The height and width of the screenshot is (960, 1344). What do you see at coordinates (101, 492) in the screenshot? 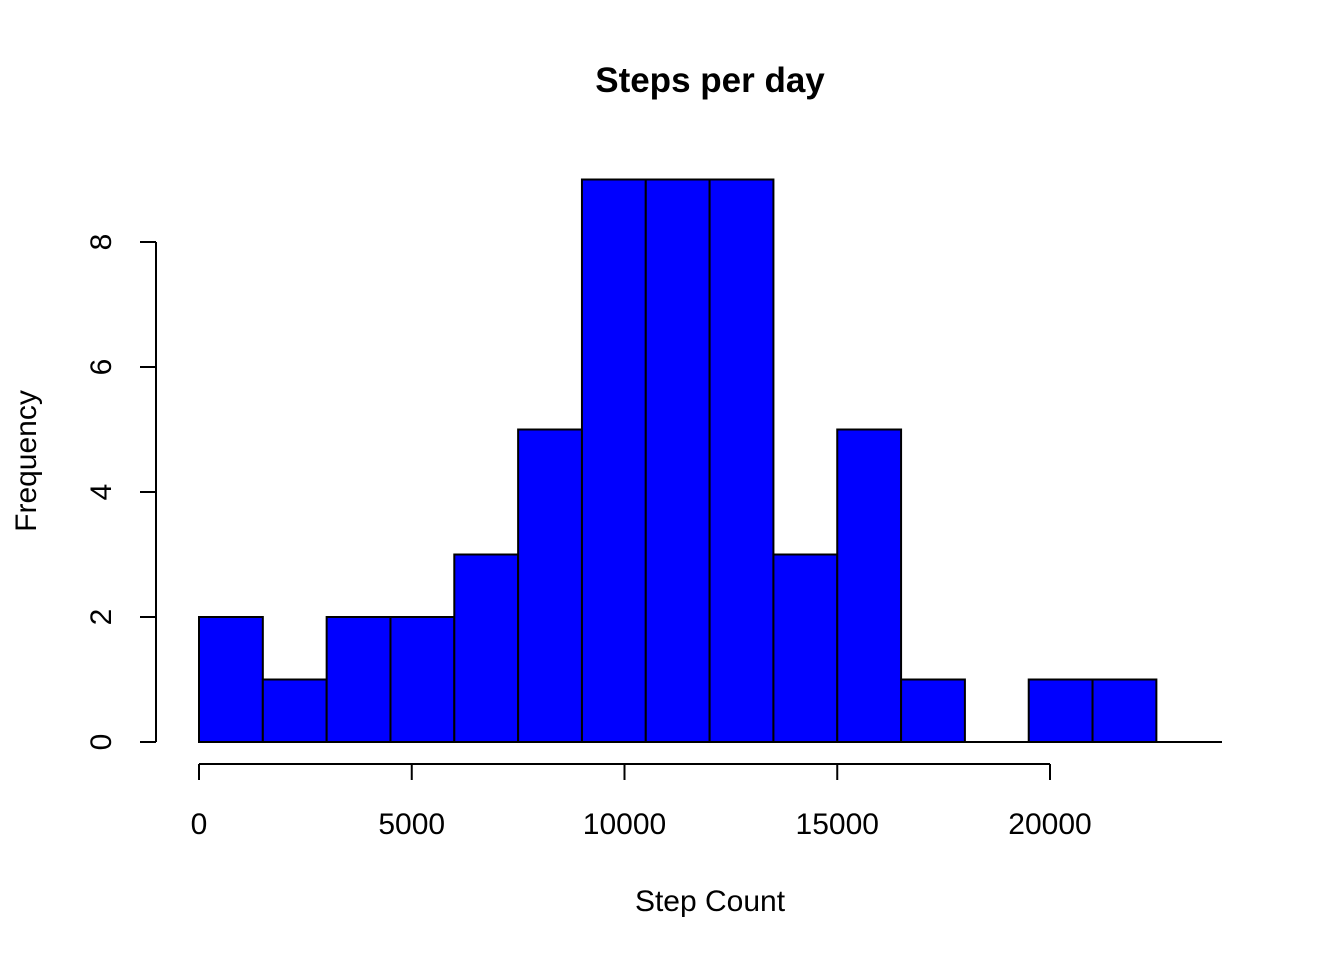
I see `y-tick-label: 4` at bounding box center [101, 492].